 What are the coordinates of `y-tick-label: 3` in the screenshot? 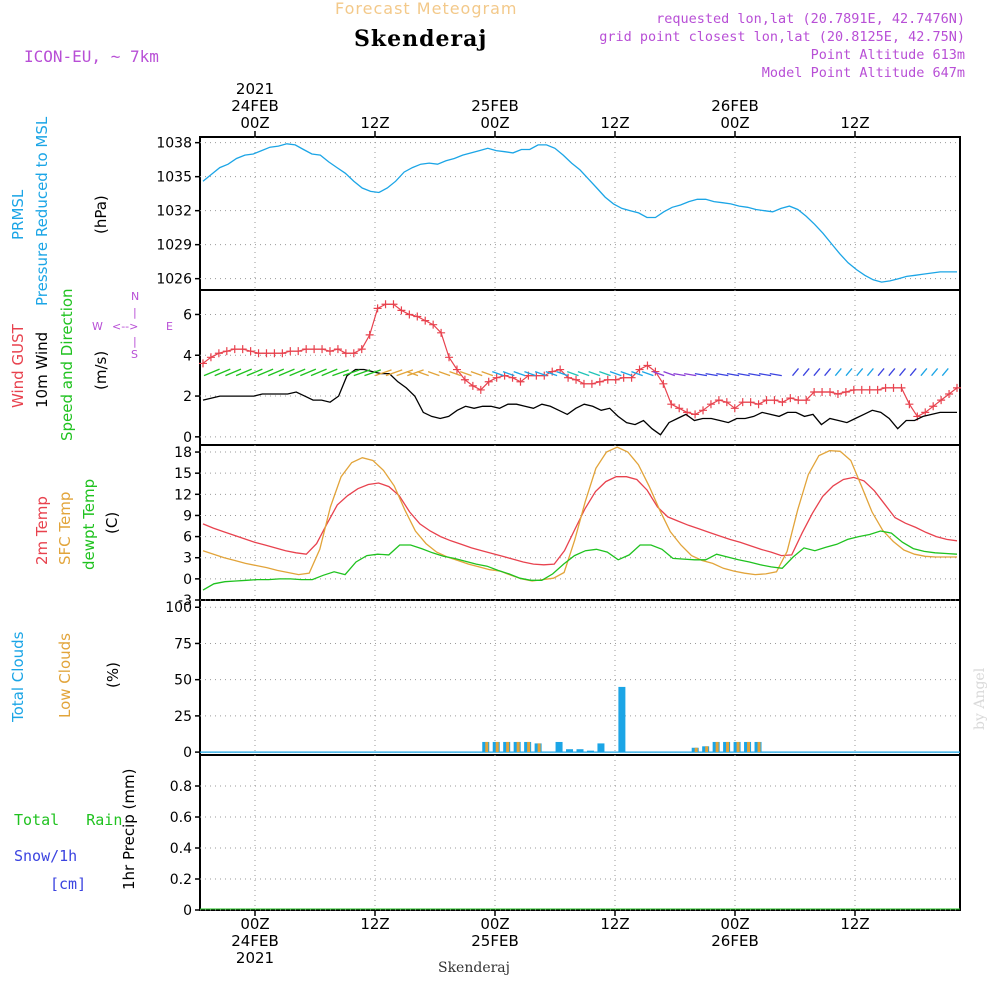 It's located at (187, 559).